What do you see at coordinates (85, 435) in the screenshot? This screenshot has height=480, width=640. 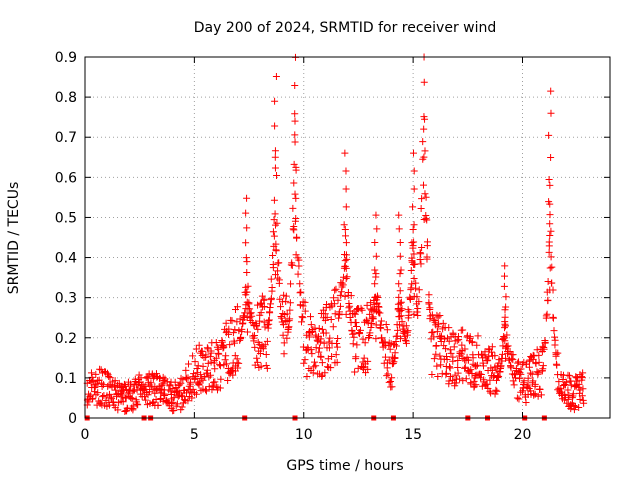 I see `x-tick-label: 0` at bounding box center [85, 435].